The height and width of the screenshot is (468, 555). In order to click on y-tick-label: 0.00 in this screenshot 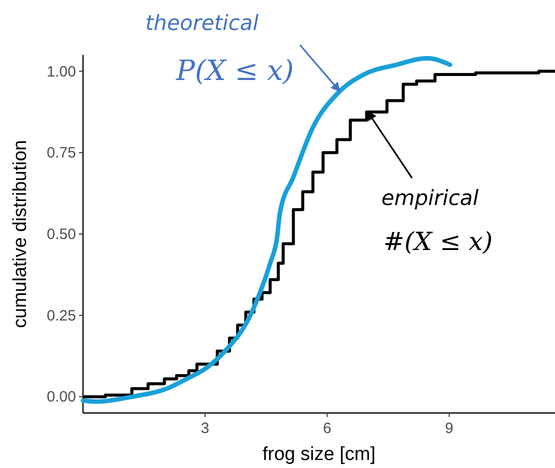, I will do `click(61, 397)`.